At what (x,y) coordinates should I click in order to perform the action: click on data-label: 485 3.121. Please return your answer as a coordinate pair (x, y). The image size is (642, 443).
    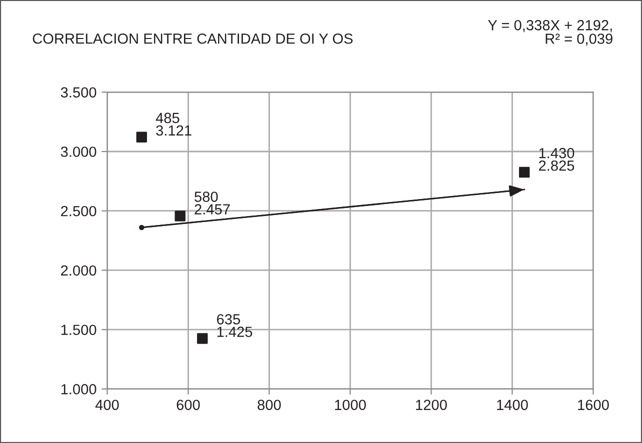
    Looking at the image, I should click on (174, 124).